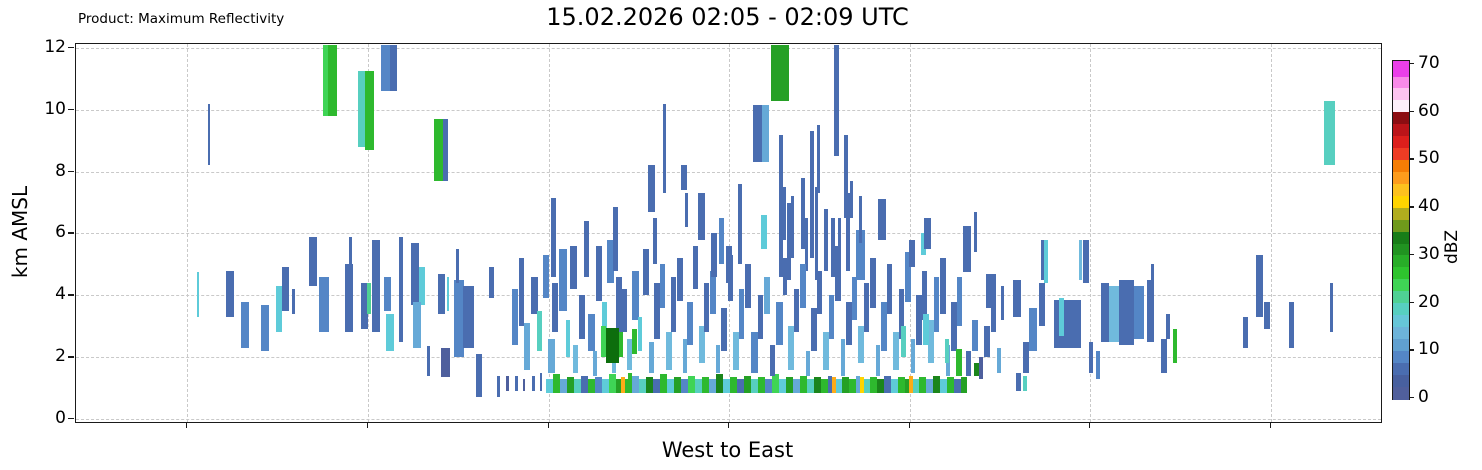  Describe the element at coordinates (1429, 206) in the screenshot. I see `colorbar-tick-label: 40` at that location.